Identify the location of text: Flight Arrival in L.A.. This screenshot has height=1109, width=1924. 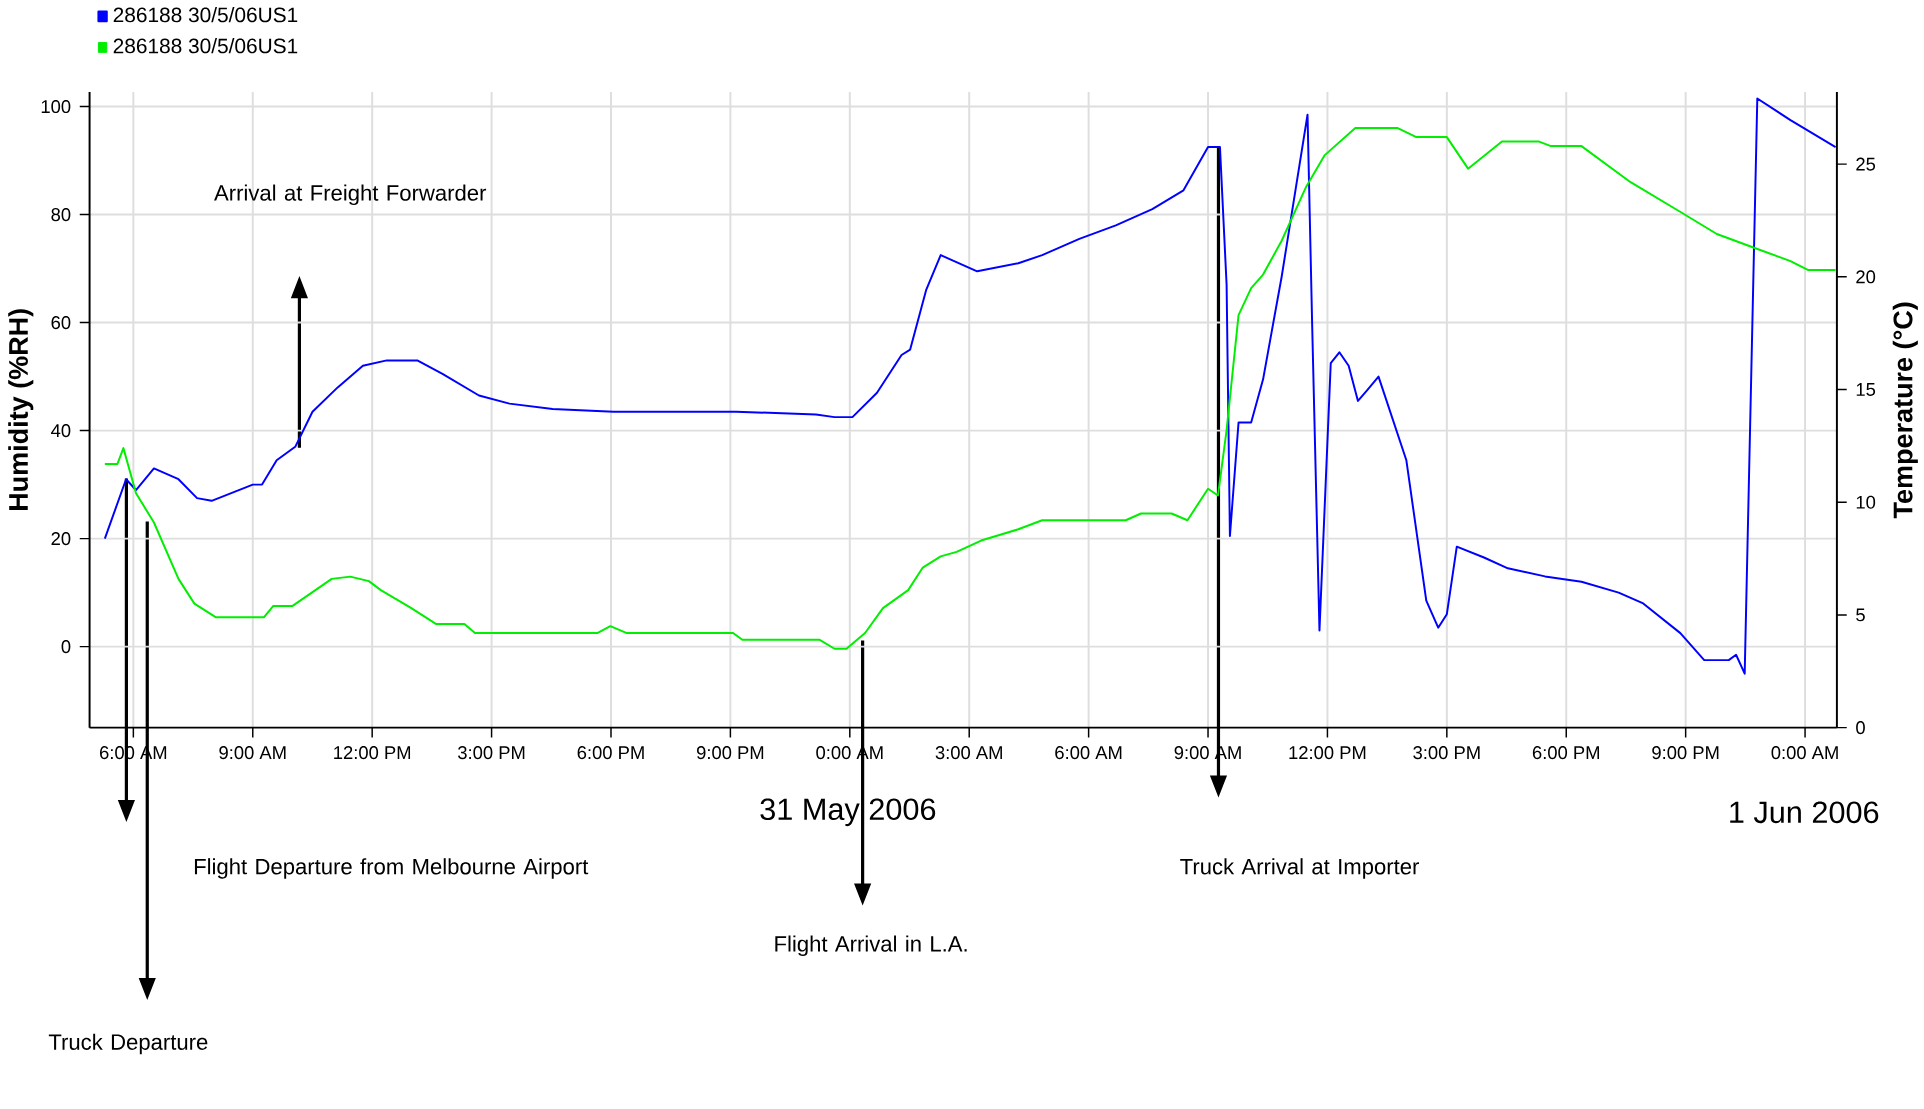
(871, 945).